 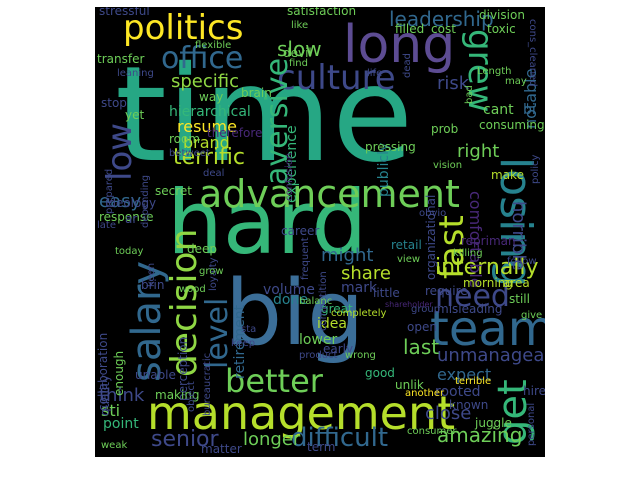 I want to click on word-matter: matter, so click(x=221, y=449).